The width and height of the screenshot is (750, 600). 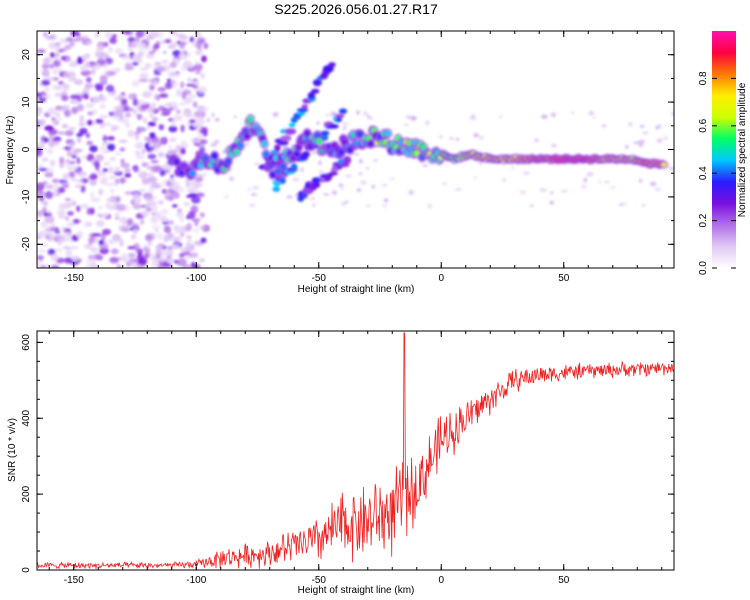 I want to click on snr-y-tick-label: 200, so click(x=26, y=493).